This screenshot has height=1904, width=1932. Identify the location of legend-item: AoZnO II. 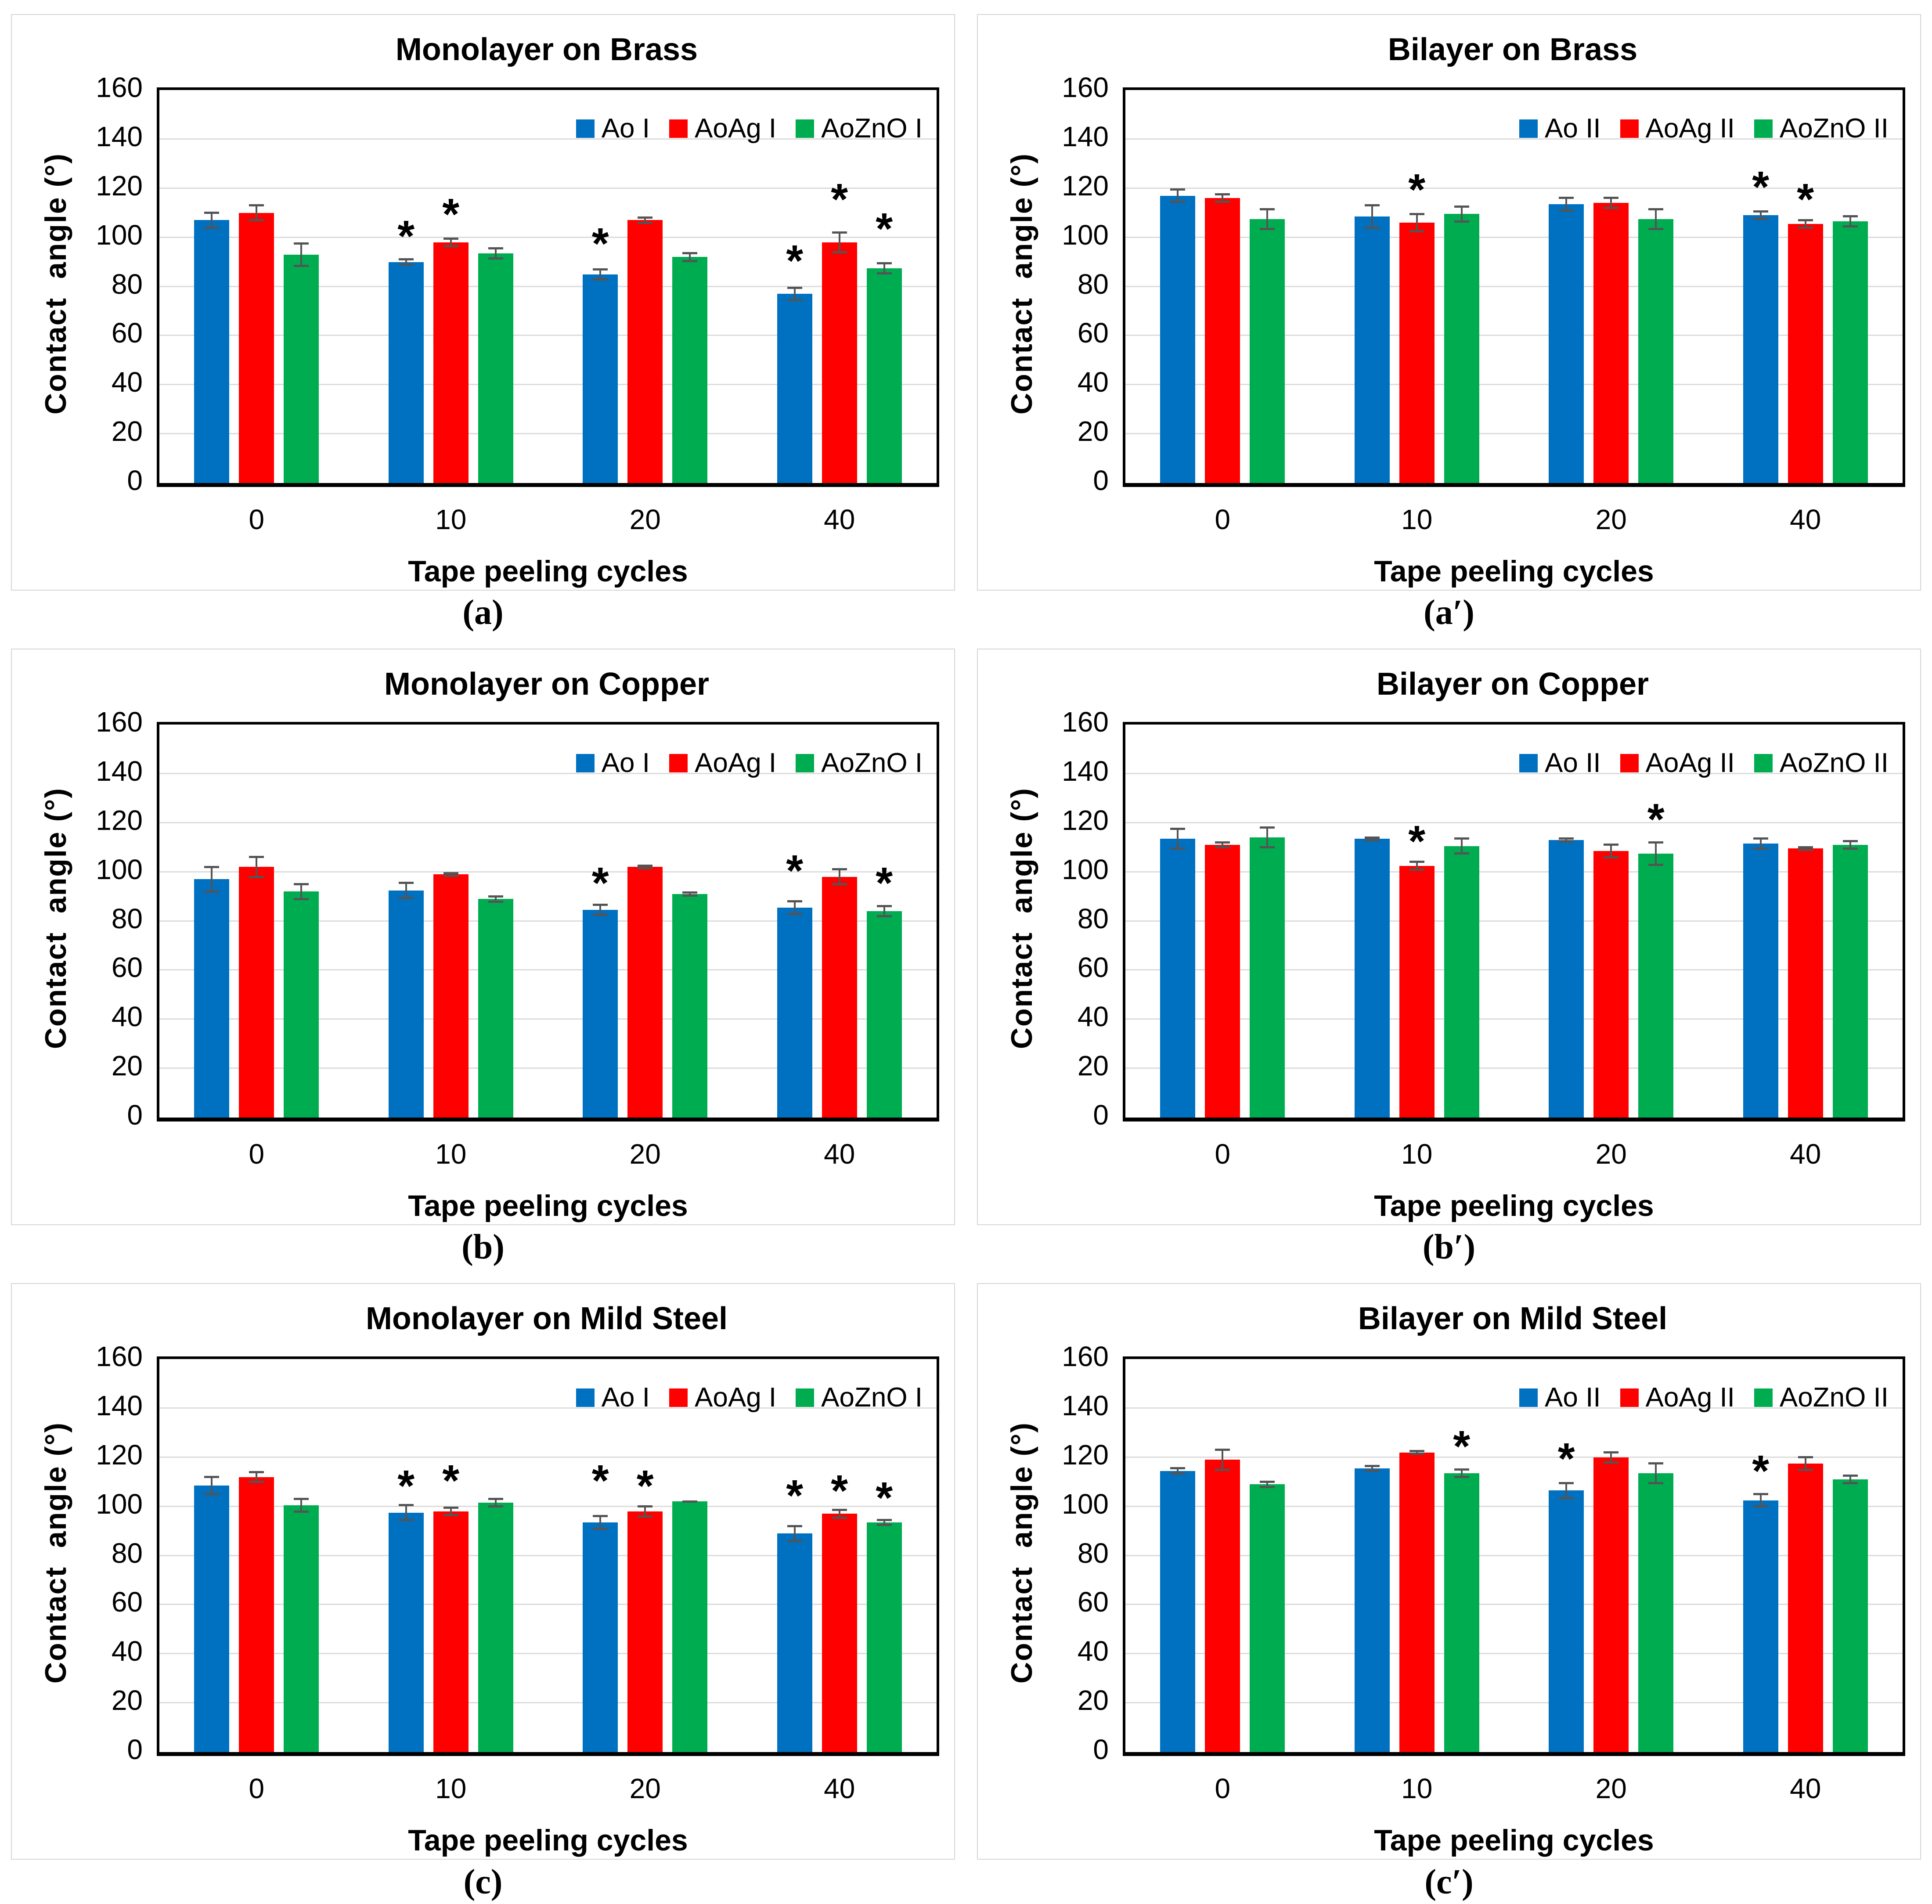
(1822, 763).